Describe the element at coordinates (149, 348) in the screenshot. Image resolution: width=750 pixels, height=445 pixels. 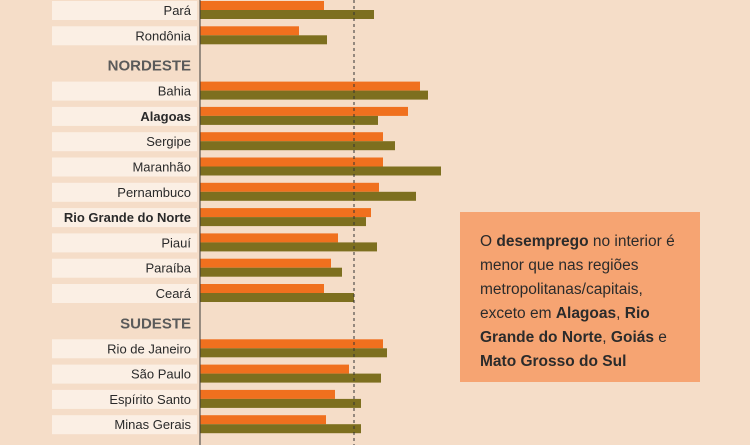
I see `row-label: Rio de Janeiro` at that location.